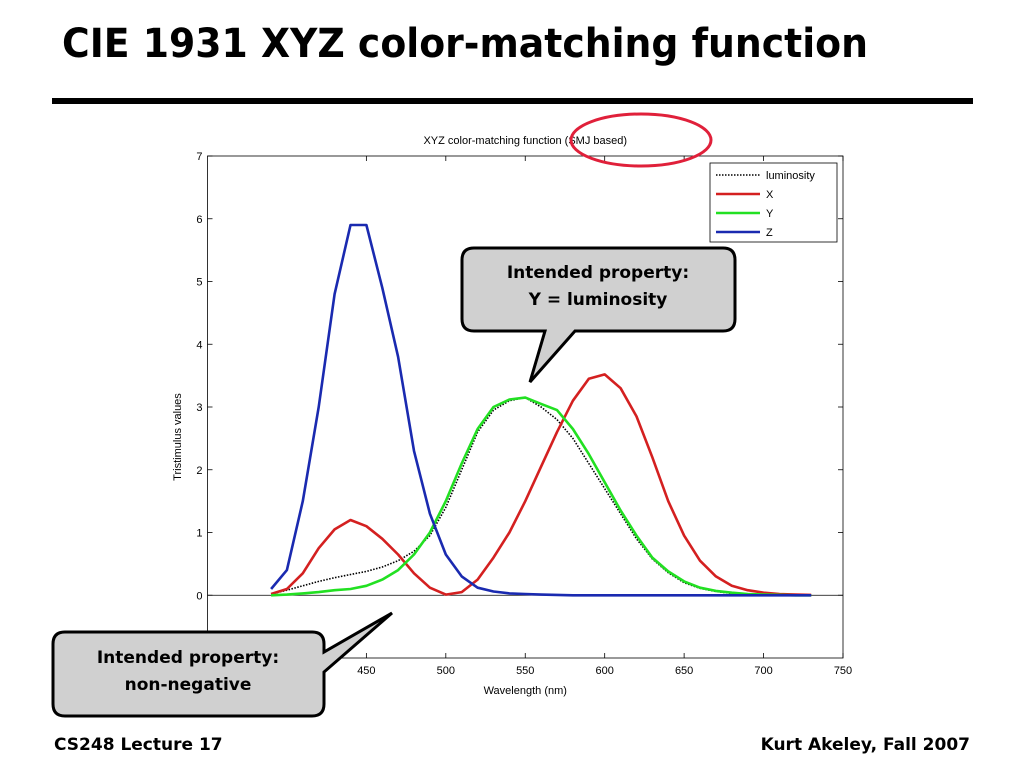 This screenshot has width=1024, height=768. What do you see at coordinates (178, 437) in the screenshot?
I see `y-axis-label: Tristimulus values` at bounding box center [178, 437].